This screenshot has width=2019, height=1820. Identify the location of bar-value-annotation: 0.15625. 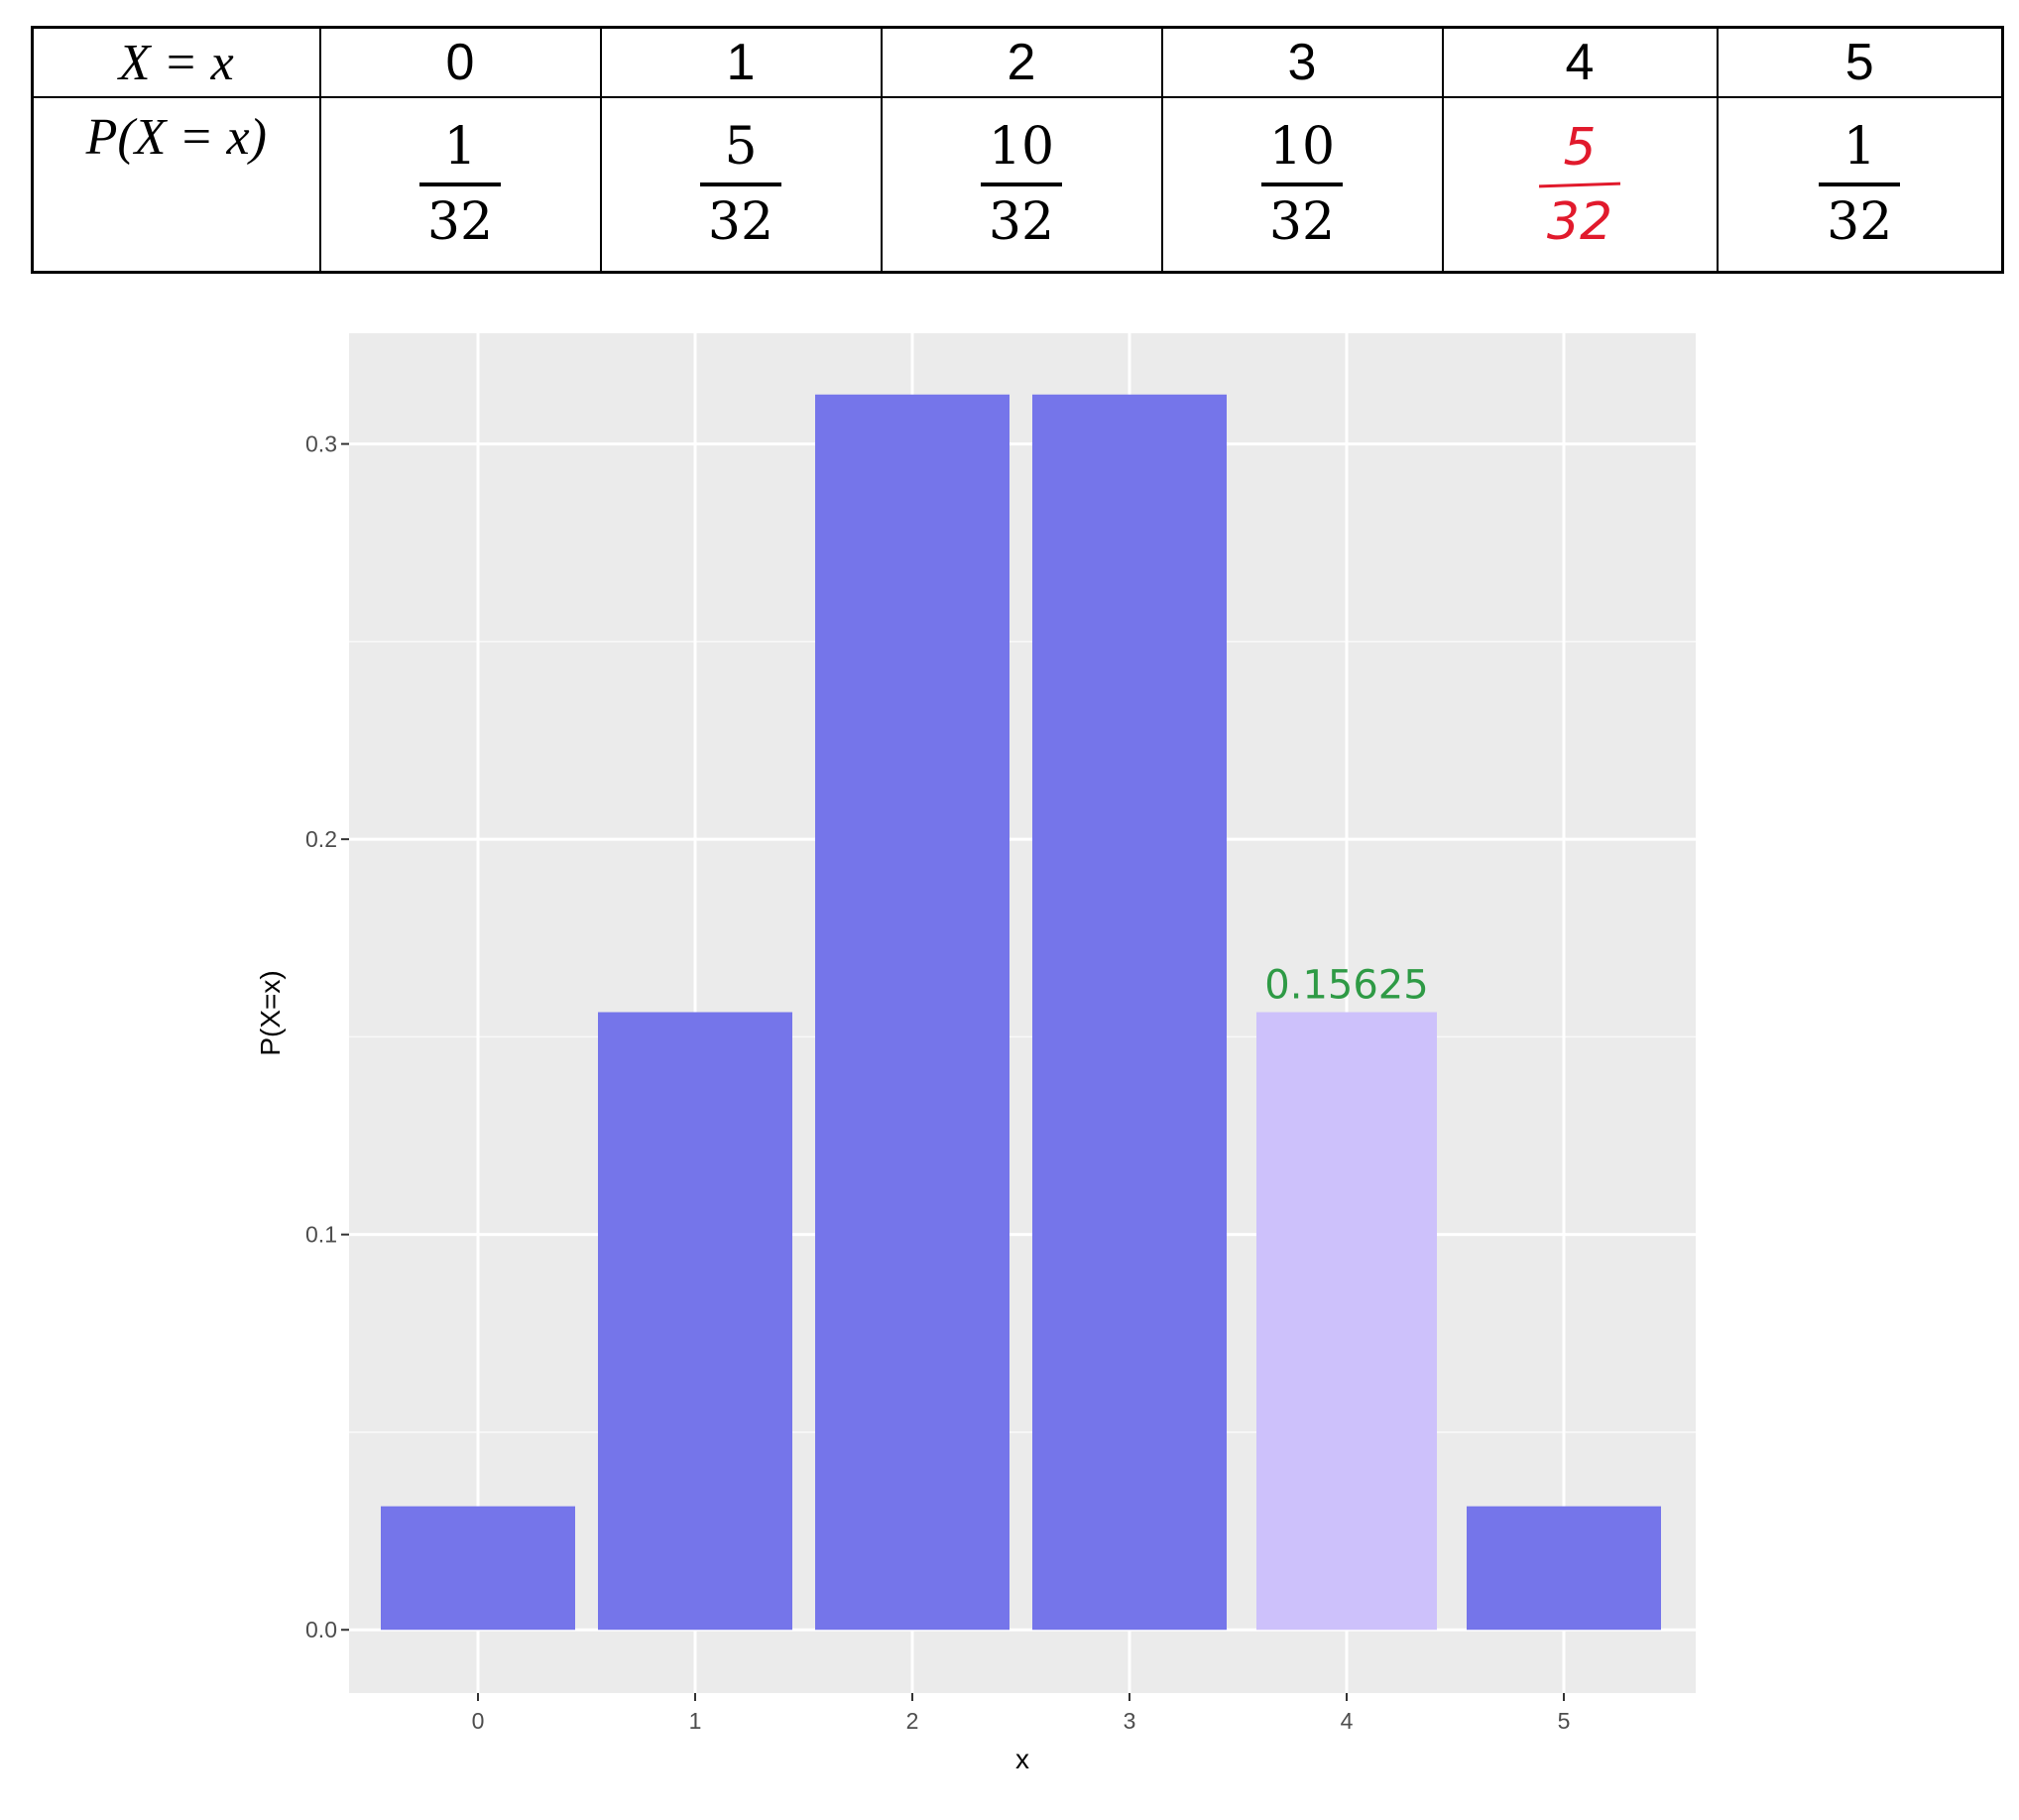
(1346, 986).